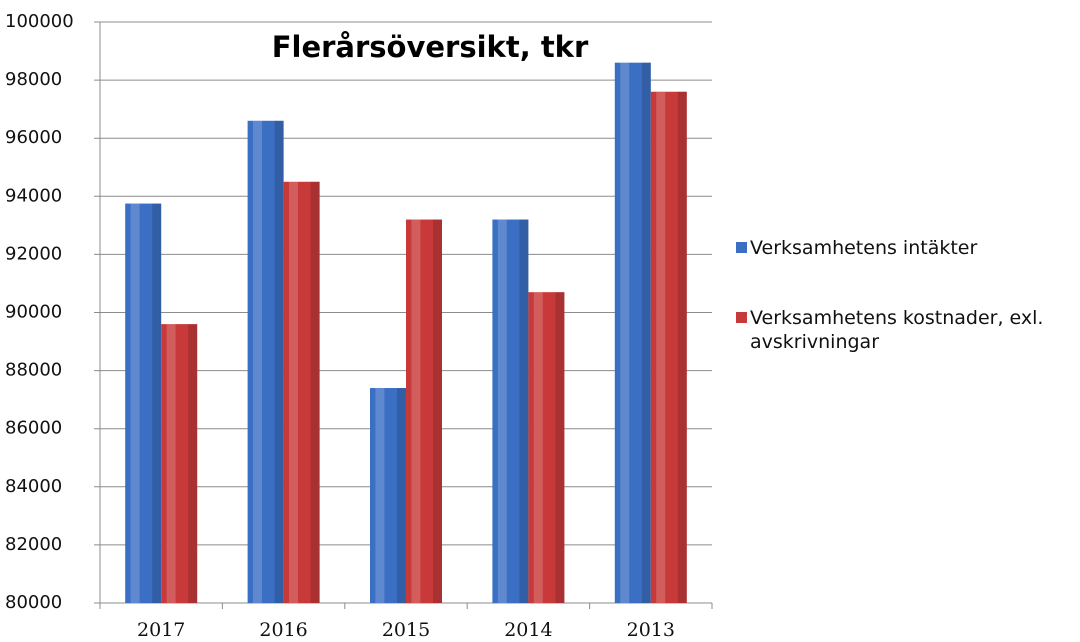 Image resolution: width=1080 pixels, height=642 pixels. What do you see at coordinates (161, 630) in the screenshot?
I see `x-tick-label: 2017` at bounding box center [161, 630].